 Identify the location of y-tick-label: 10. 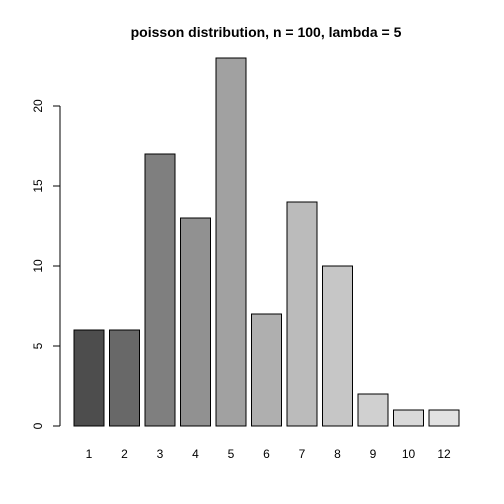
(38, 266).